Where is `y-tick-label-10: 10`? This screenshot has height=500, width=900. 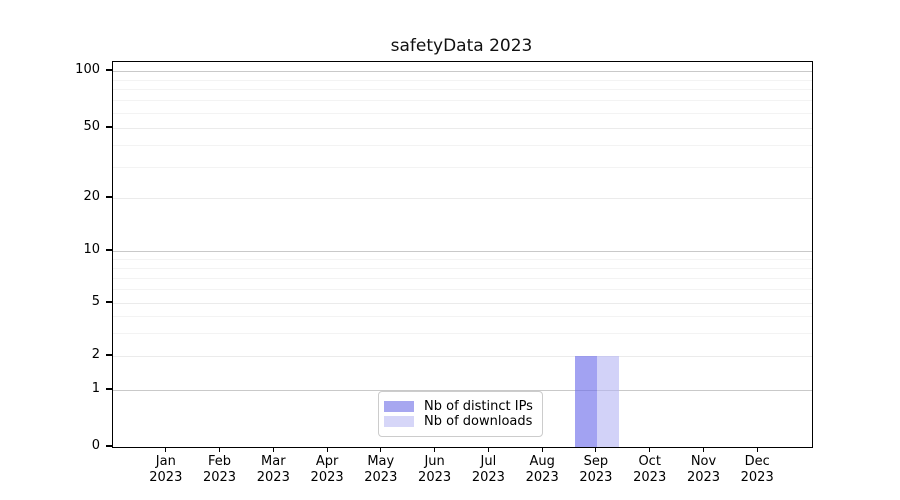 y-tick-label-10: 10 is located at coordinates (91, 249).